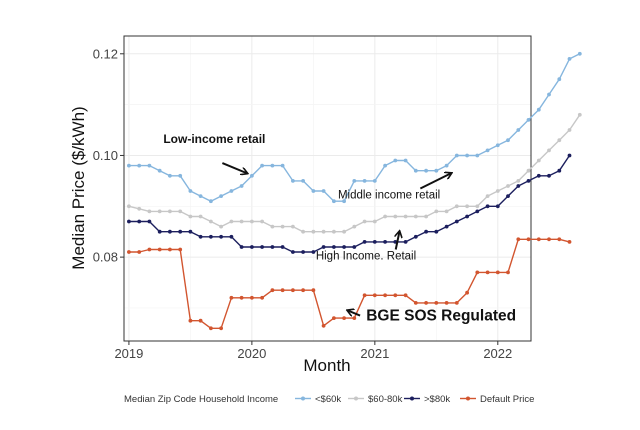 This screenshot has width=640, height=430. What do you see at coordinates (497, 353) in the screenshot?
I see `x-tick-label: 2022` at bounding box center [497, 353].